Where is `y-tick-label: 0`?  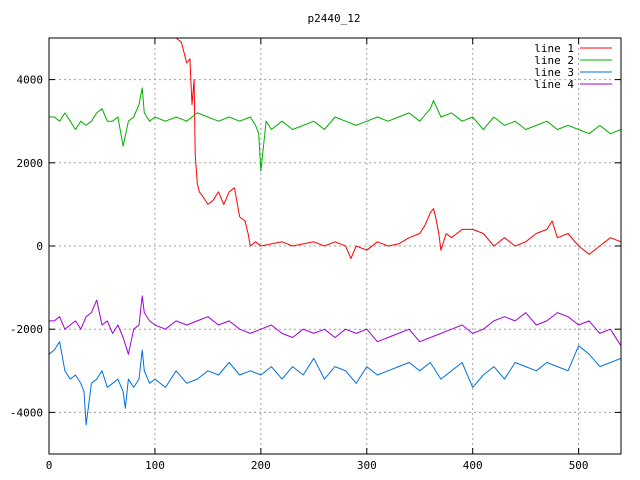 y-tick-label: 0 is located at coordinates (39, 246).